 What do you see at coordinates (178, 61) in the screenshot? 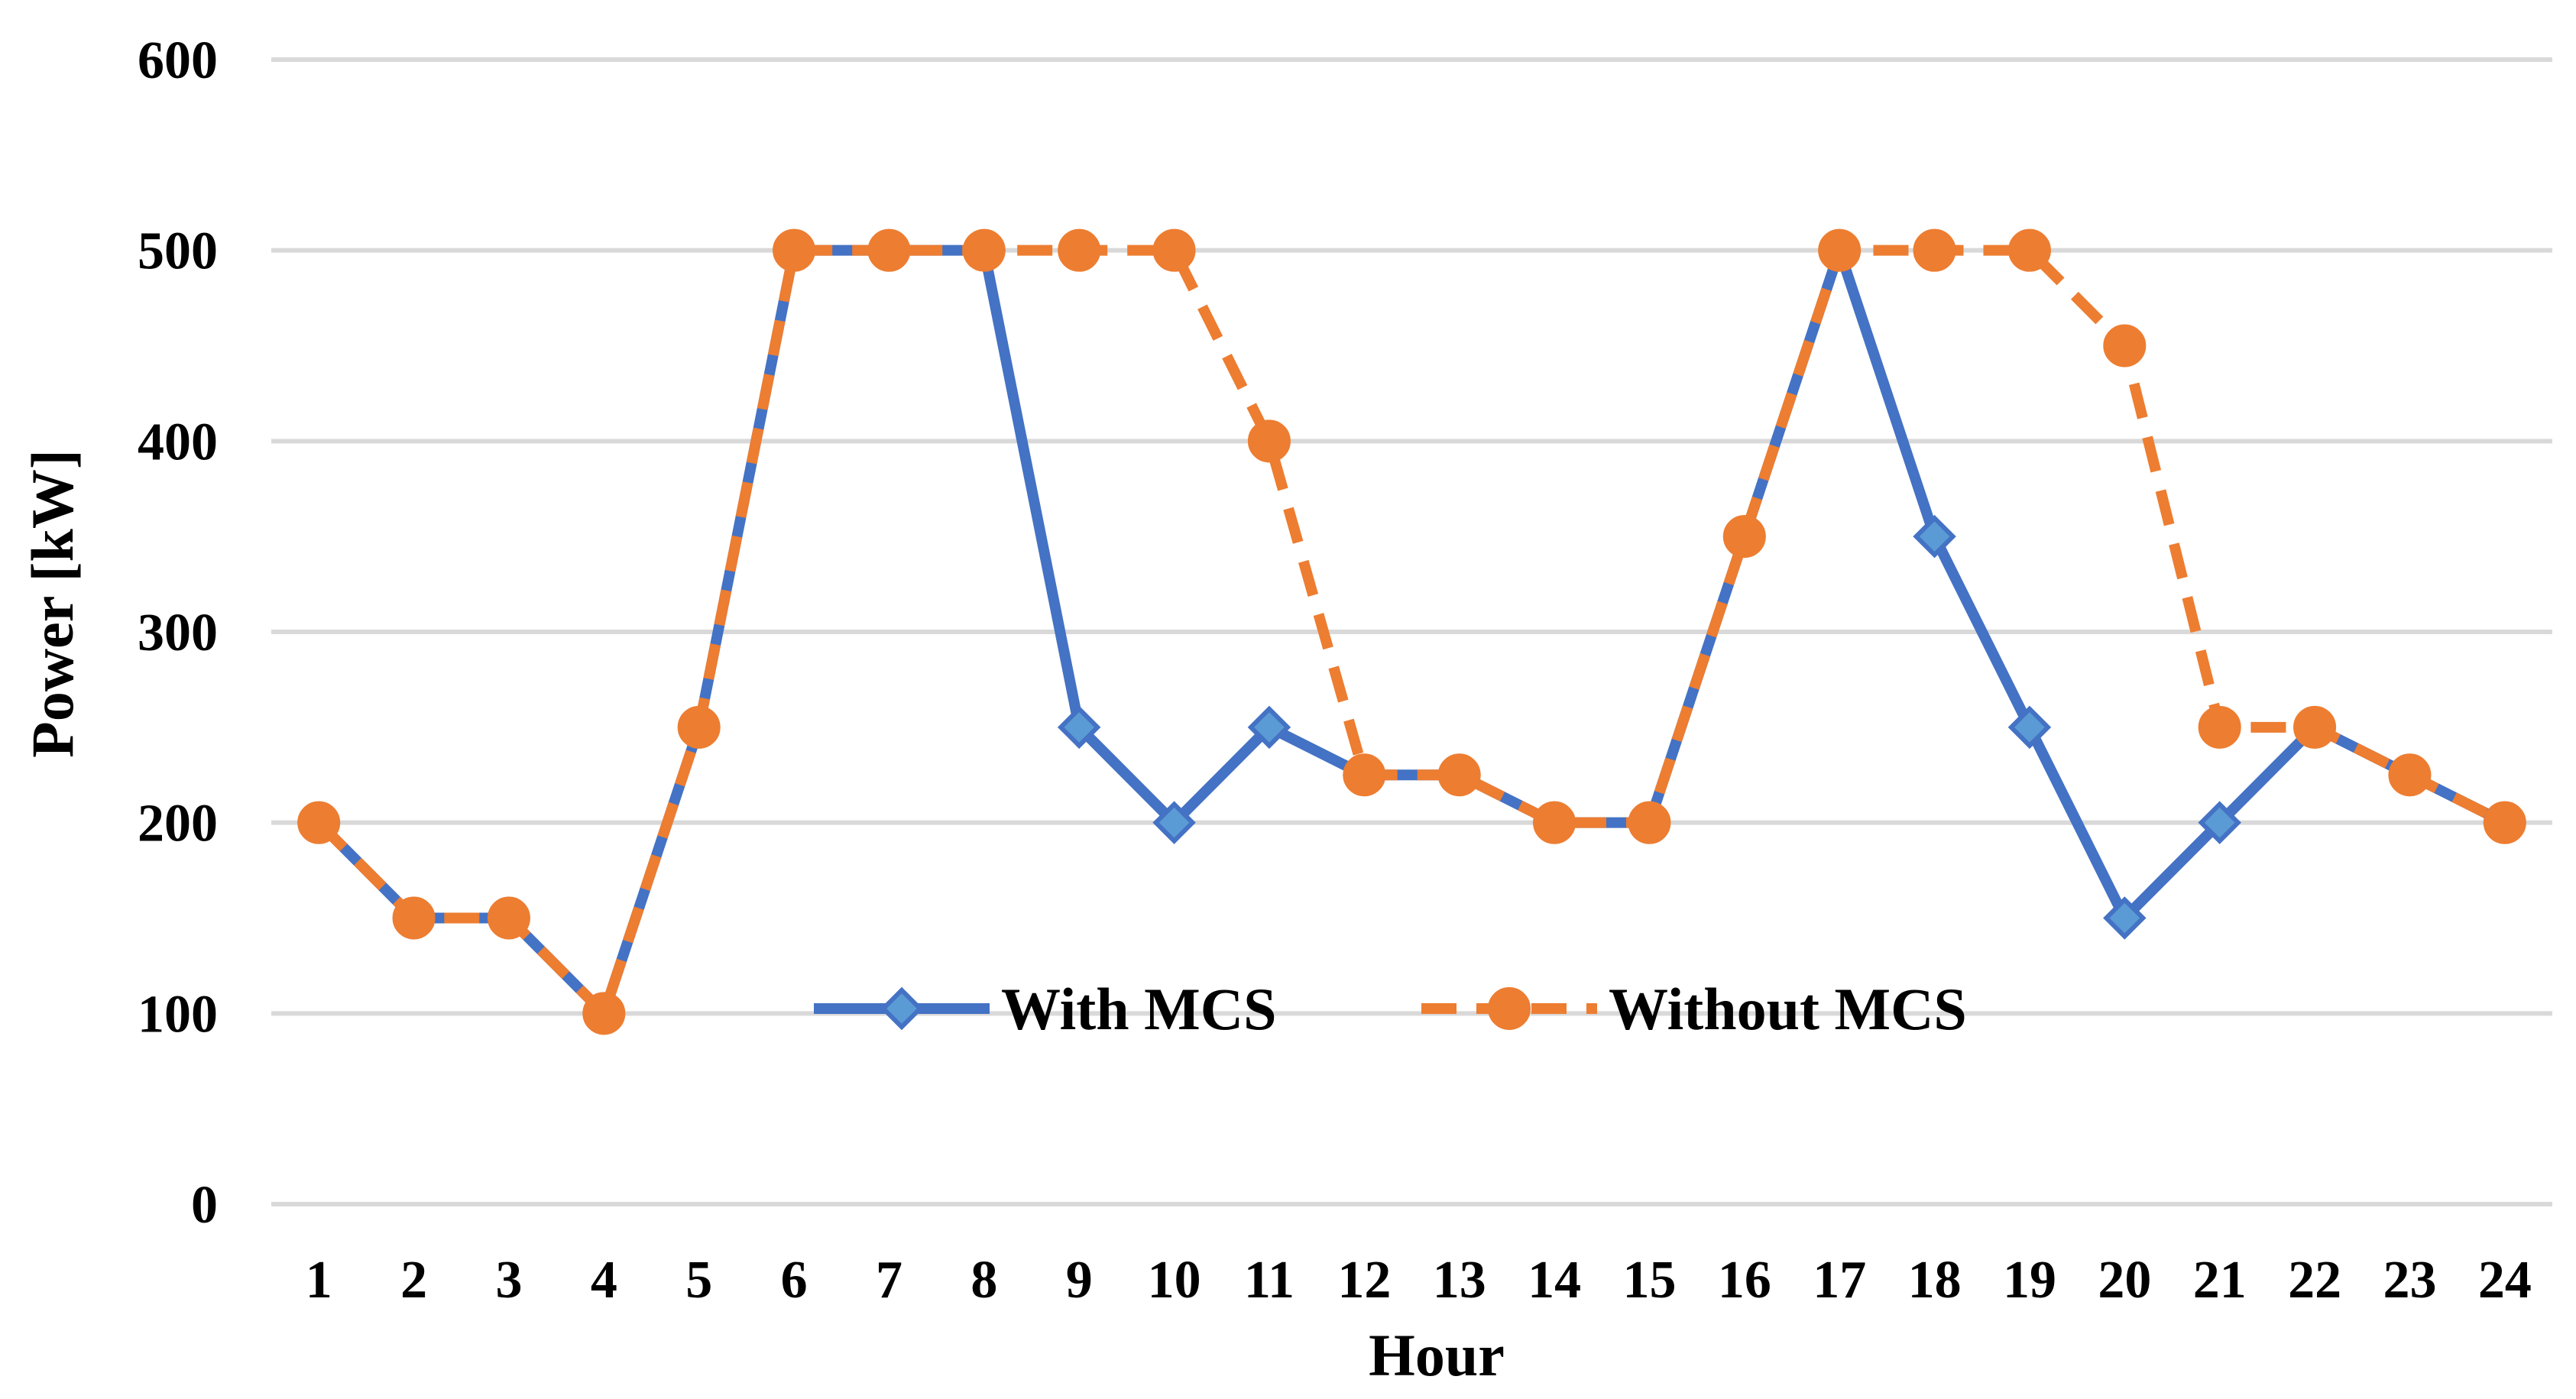
I see `y-tick-label: 600` at bounding box center [178, 61].